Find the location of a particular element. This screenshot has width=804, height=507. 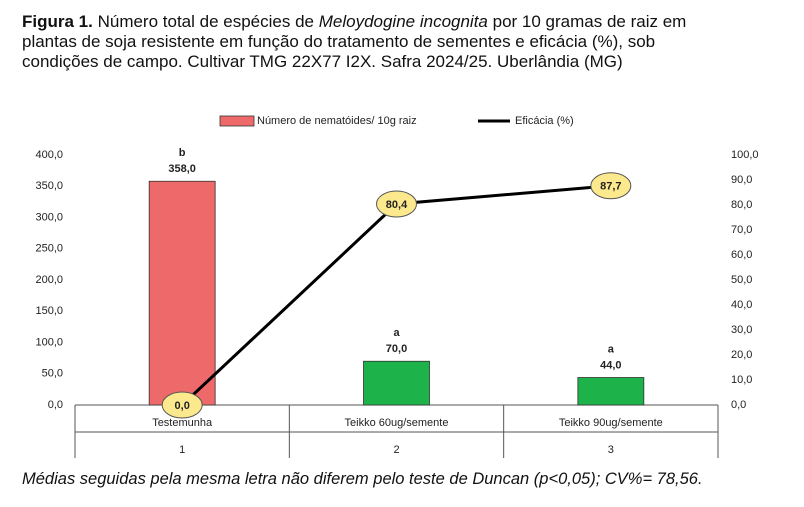

caption-label: Figura 1. is located at coordinates (57, 21).